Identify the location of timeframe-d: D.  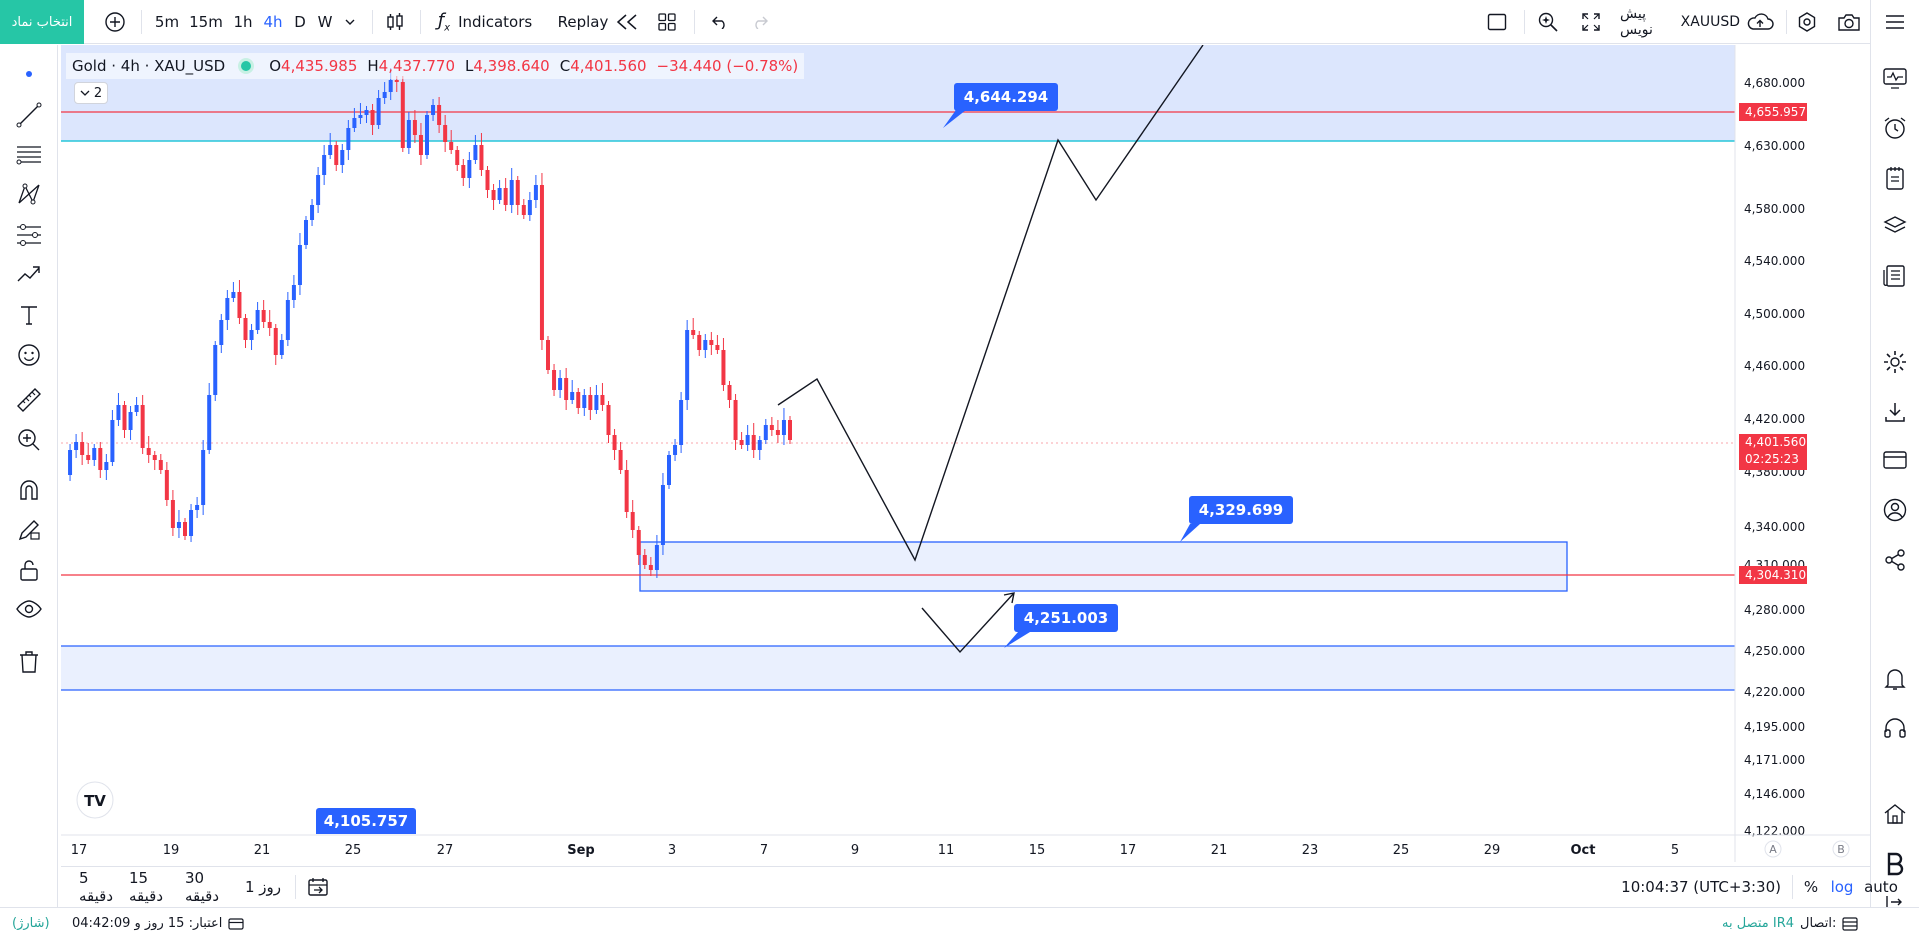
(300, 22).